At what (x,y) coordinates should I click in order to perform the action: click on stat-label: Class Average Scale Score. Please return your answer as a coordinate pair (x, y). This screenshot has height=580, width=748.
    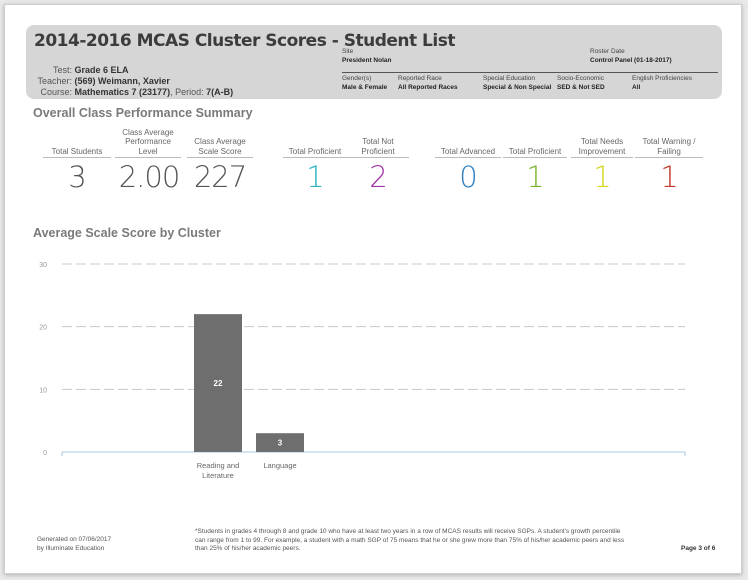
    Looking at the image, I should click on (220, 147).